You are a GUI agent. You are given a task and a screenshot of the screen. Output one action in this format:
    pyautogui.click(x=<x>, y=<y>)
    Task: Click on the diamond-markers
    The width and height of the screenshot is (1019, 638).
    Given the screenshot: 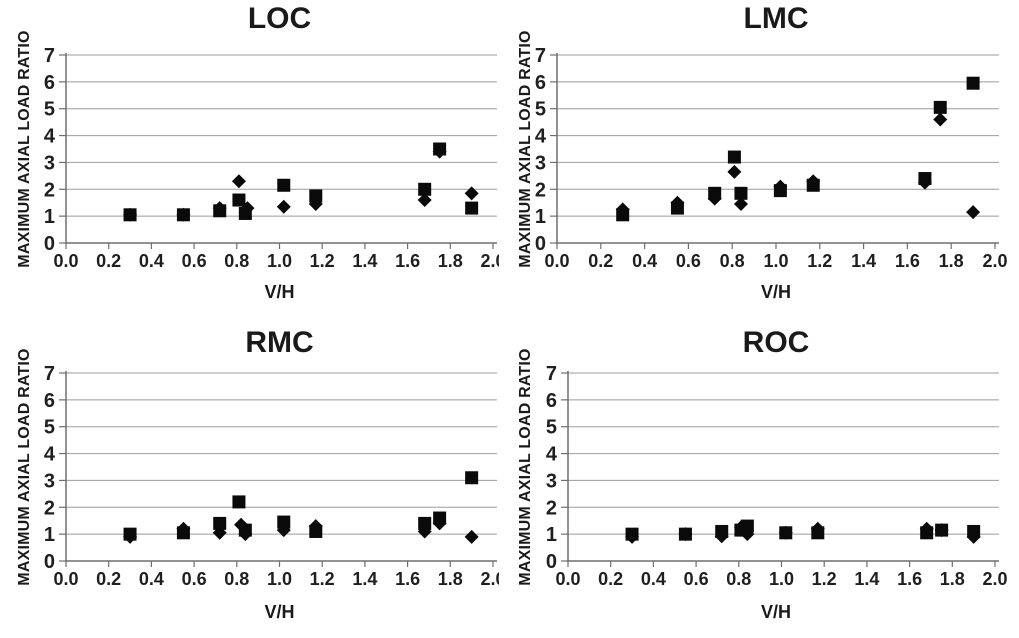 What is the action you would take?
    pyautogui.click(x=798, y=166)
    